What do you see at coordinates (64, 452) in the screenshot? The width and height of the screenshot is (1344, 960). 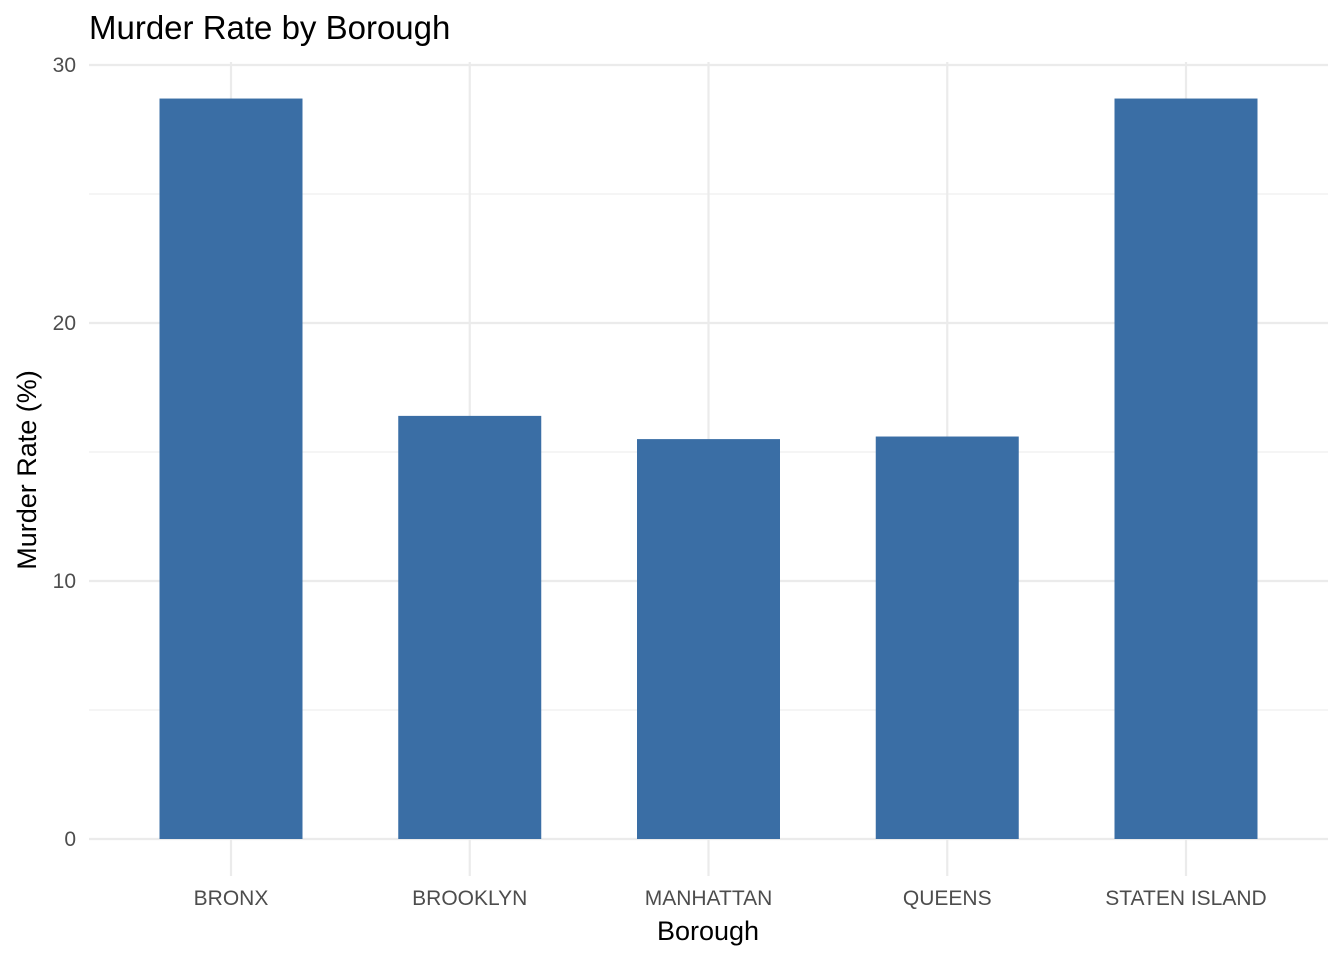 I see `y-axis-ticks: 0 10 20 30` at bounding box center [64, 452].